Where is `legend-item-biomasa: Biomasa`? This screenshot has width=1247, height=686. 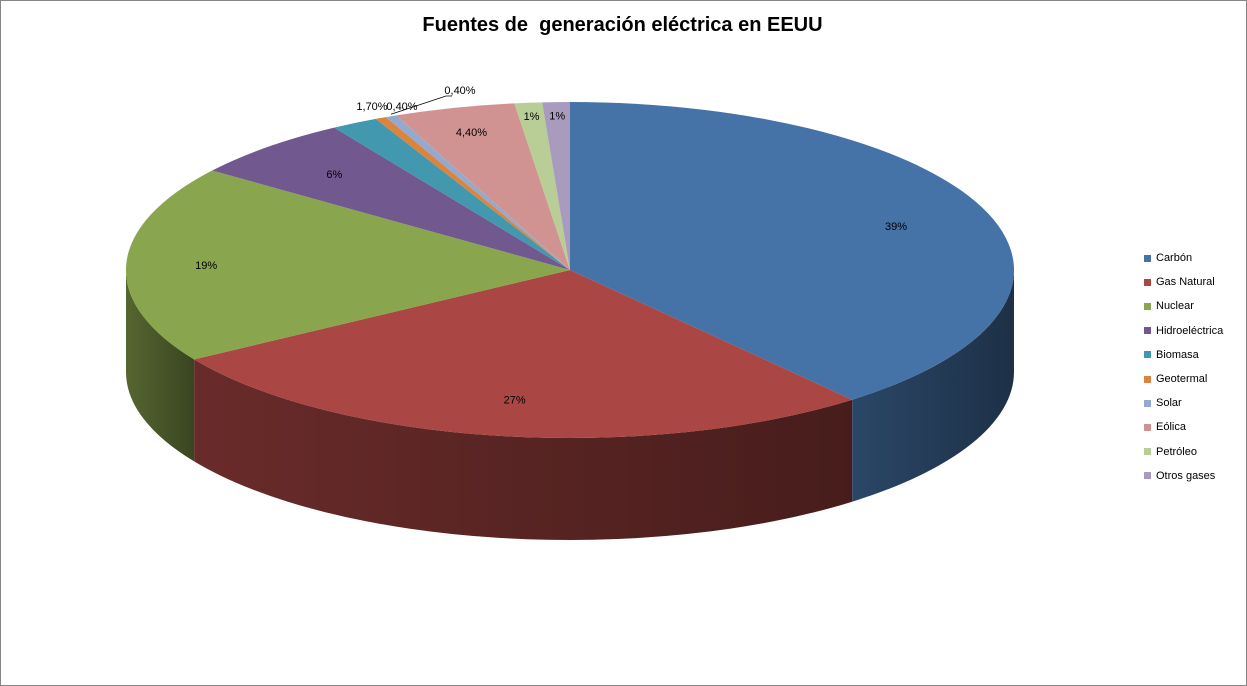 legend-item-biomasa: Biomasa is located at coordinates (1183, 355).